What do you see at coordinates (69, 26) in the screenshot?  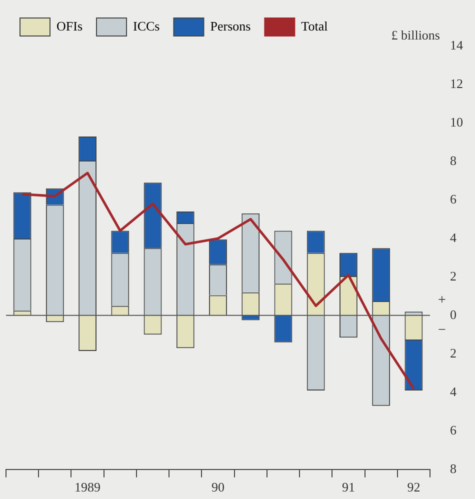 I see `legend-label: OFIs` at bounding box center [69, 26].